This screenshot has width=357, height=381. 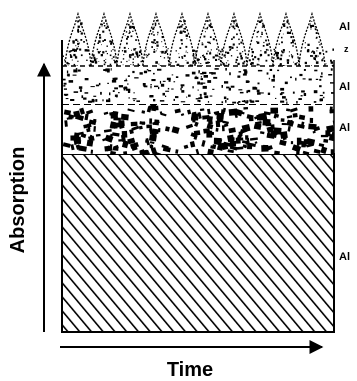 What do you see at coordinates (346, 49) in the screenshot?
I see `zone-label-extra-mark: z` at bounding box center [346, 49].